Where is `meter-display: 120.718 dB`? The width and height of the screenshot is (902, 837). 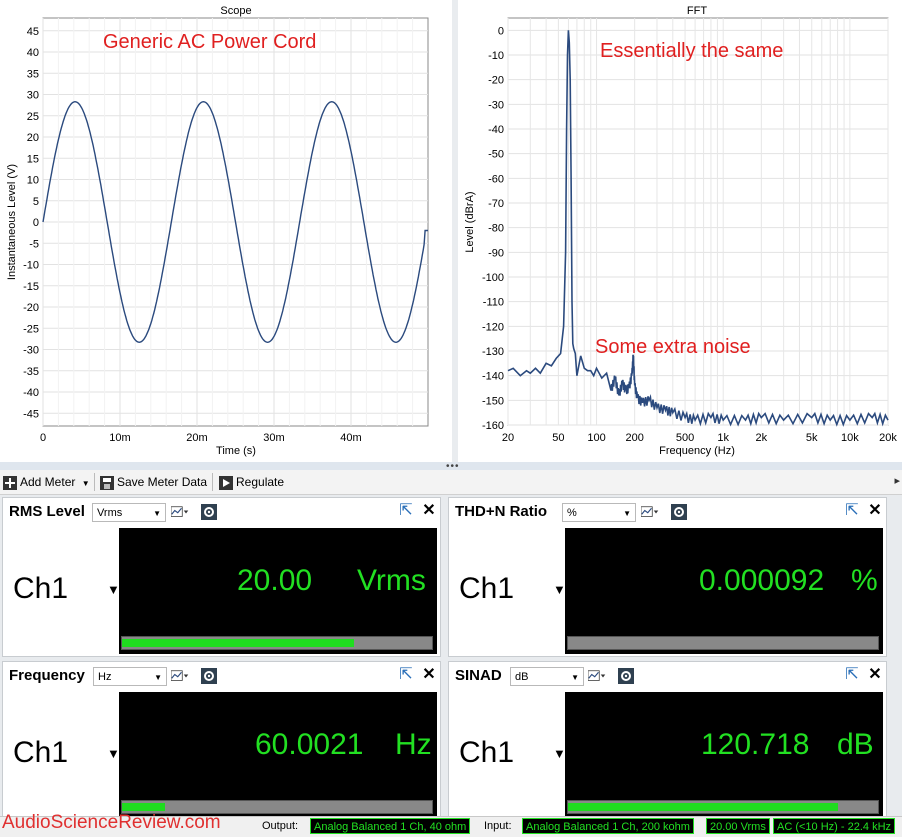 meter-display: 120.718 dB is located at coordinates (724, 755).